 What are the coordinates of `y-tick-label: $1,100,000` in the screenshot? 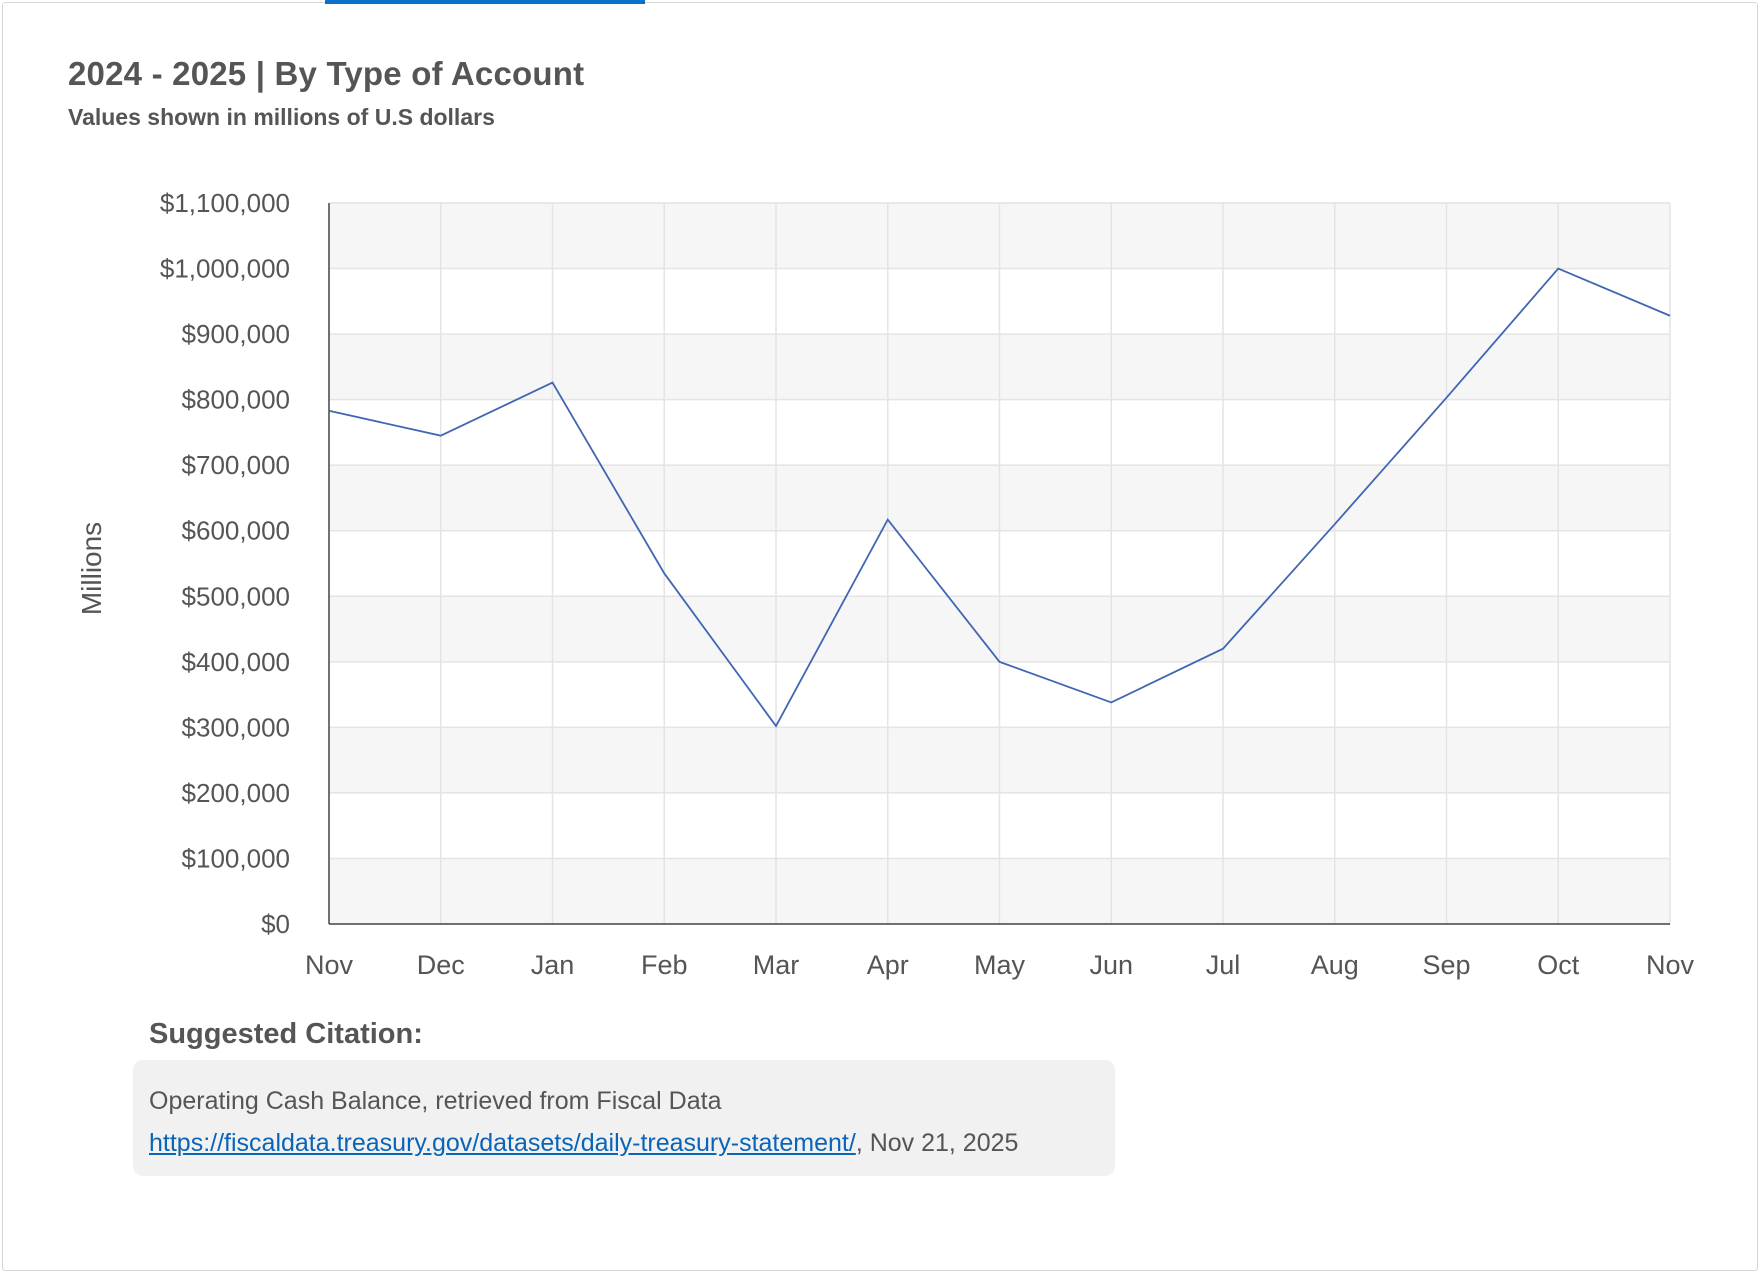 It's located at (225, 203).